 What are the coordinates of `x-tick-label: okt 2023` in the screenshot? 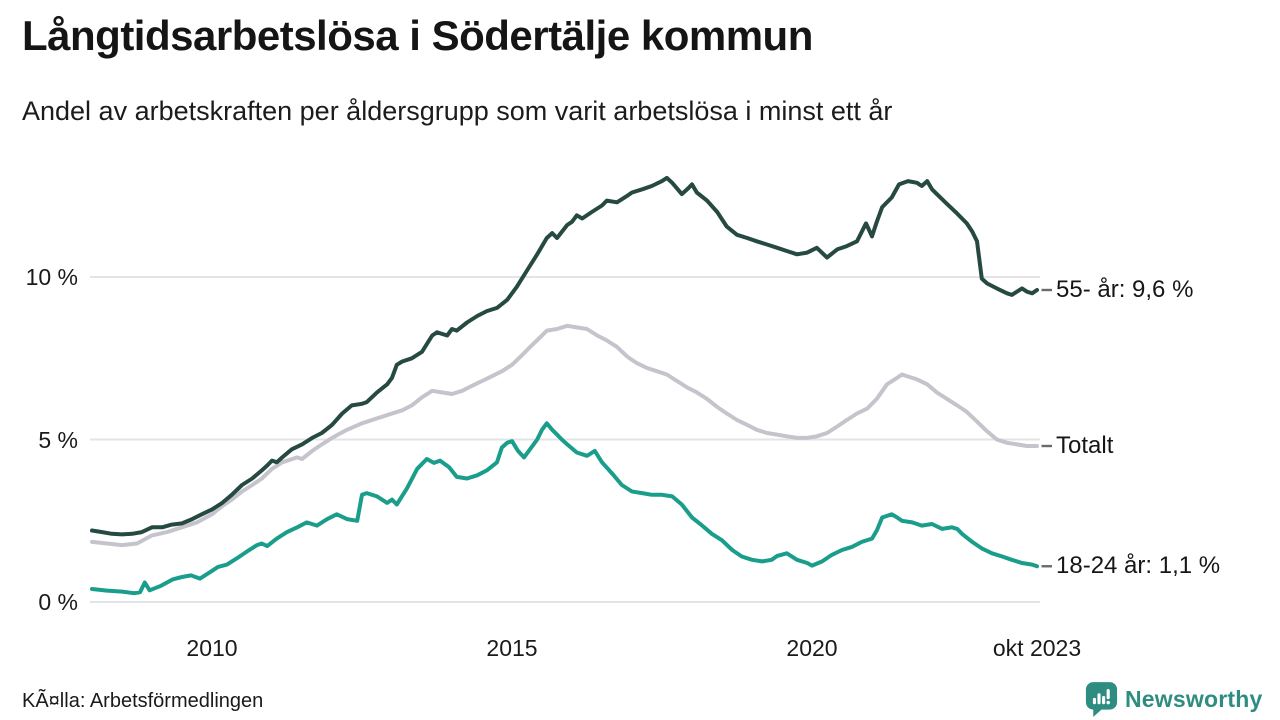 It's located at (1037, 648).